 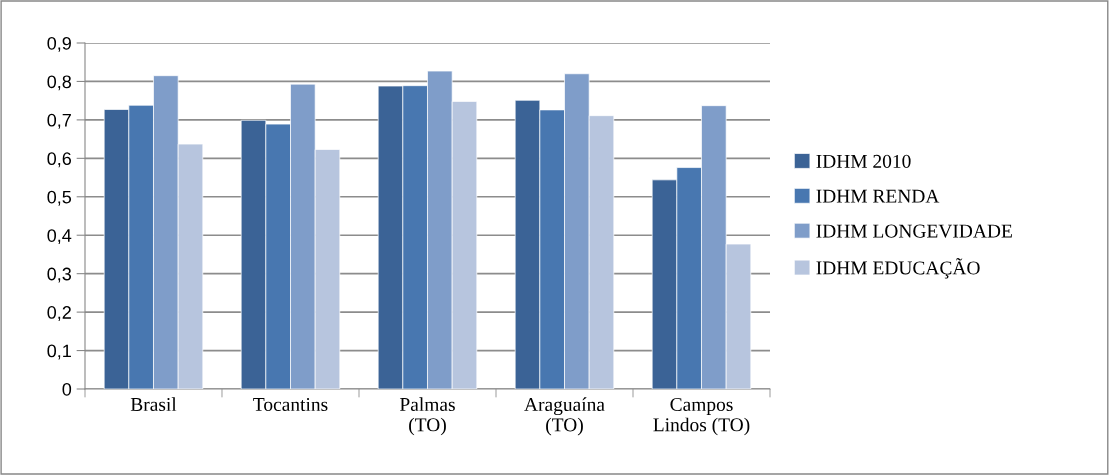 I want to click on x-tick-label: Araguaína (TO), so click(x=564, y=416).